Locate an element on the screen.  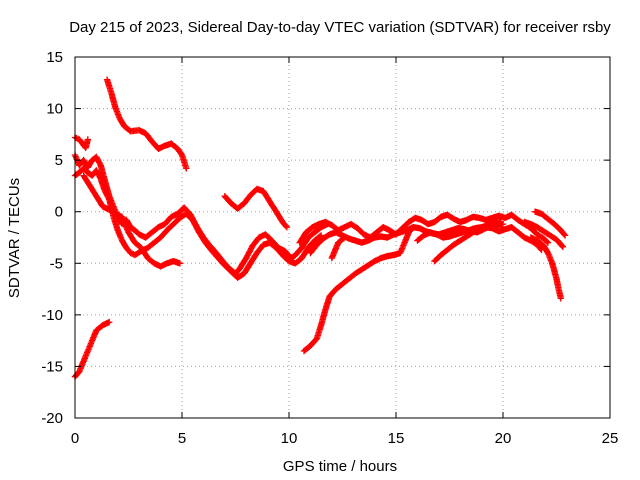
y-tick-label: -20 is located at coordinates (52, 418).